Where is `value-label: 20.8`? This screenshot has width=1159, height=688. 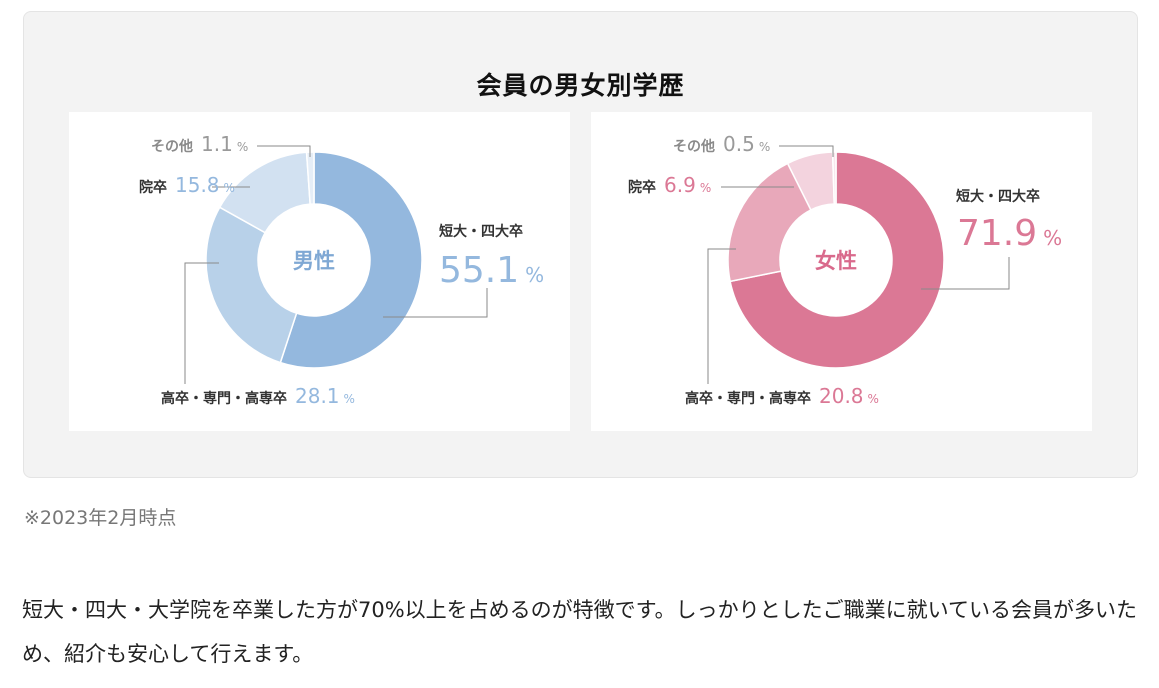
value-label: 20.8 is located at coordinates (841, 396).